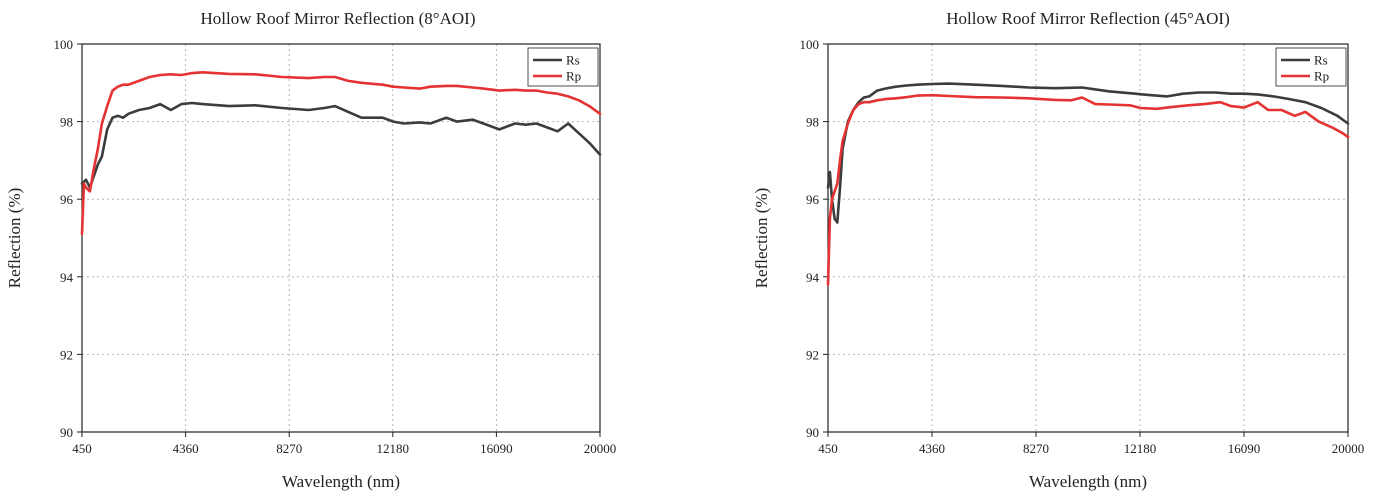 The image size is (1382, 501). I want to click on chart-title: Hollow Roof Mirror Reflection (8°AOI), so click(338, 18).